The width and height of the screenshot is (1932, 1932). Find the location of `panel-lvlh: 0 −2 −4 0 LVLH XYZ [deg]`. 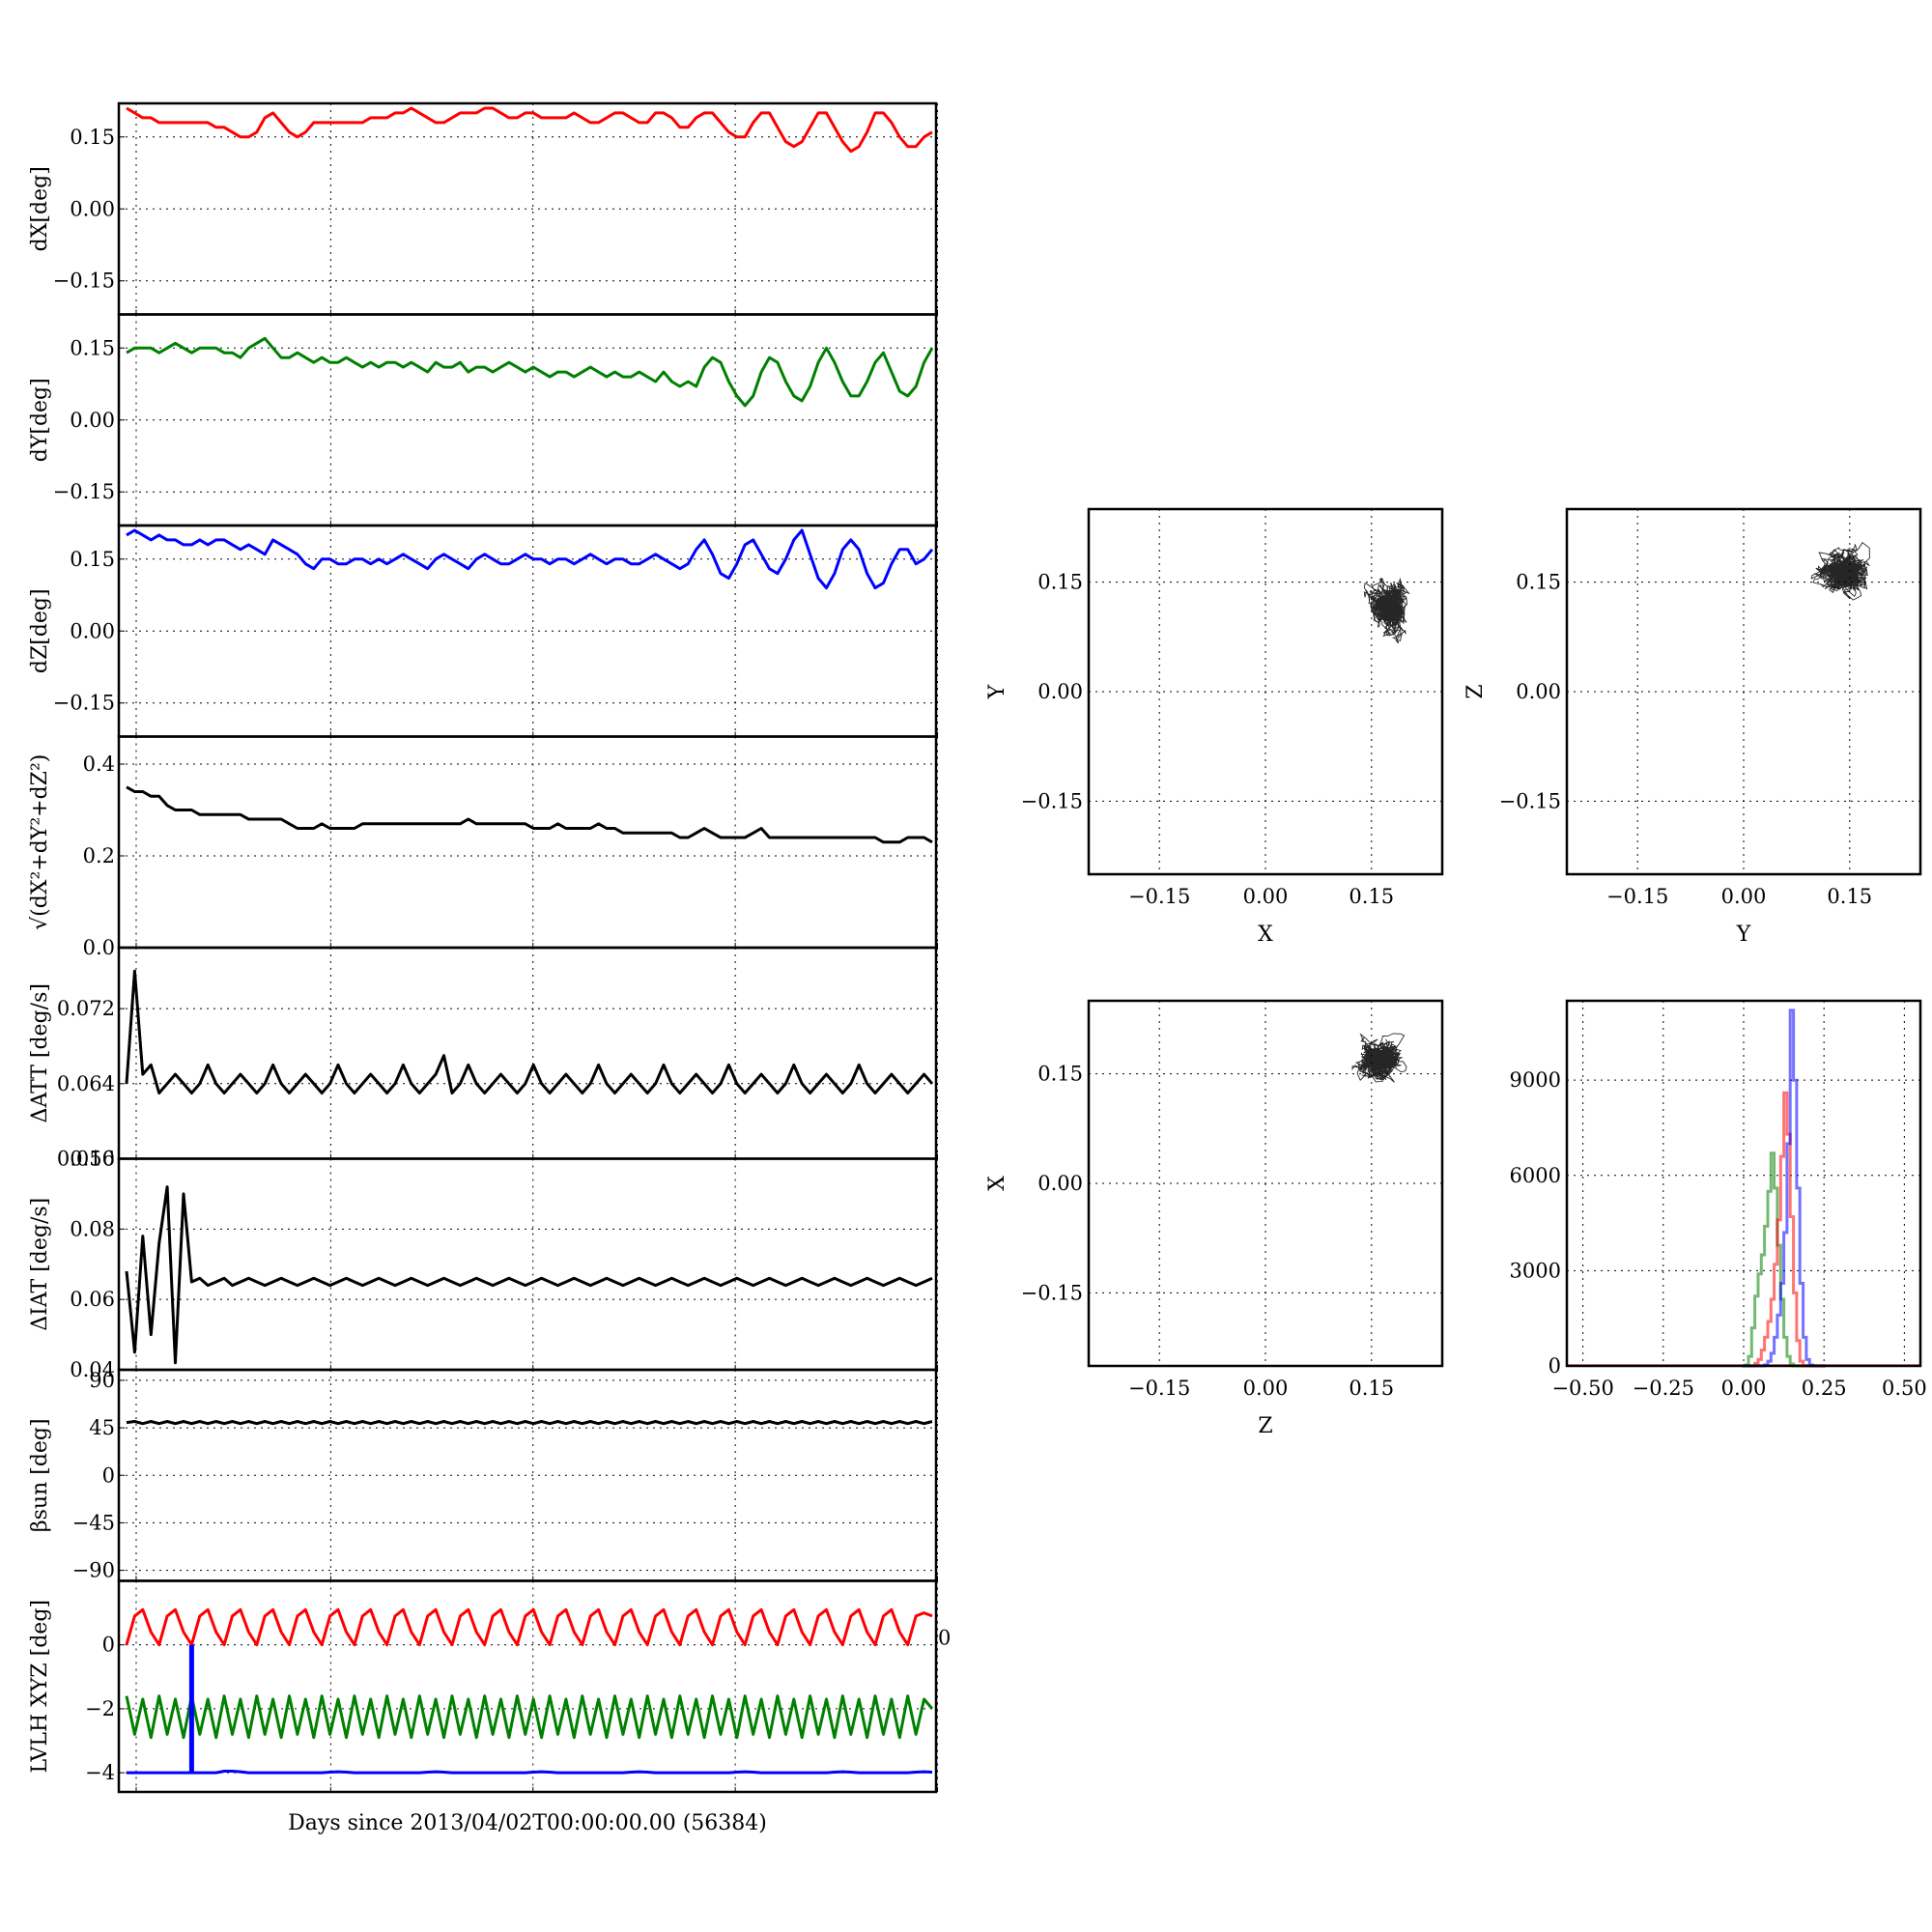

panel-lvlh: 0 −2 −4 0 LVLH XYZ [deg] is located at coordinates (489, 1686).